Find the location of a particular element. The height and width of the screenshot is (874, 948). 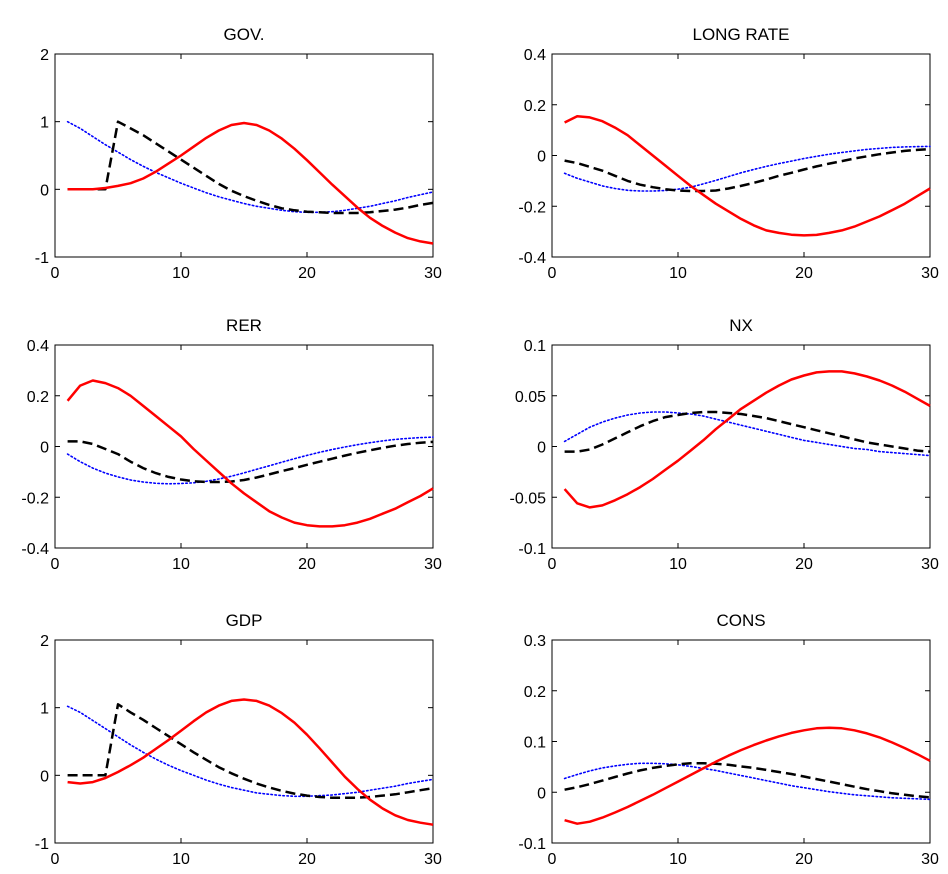

chart-panel-4: NX 0 10 20 30 -0.1 -0.05 0 0.05 0.1 is located at coordinates (724, 444).